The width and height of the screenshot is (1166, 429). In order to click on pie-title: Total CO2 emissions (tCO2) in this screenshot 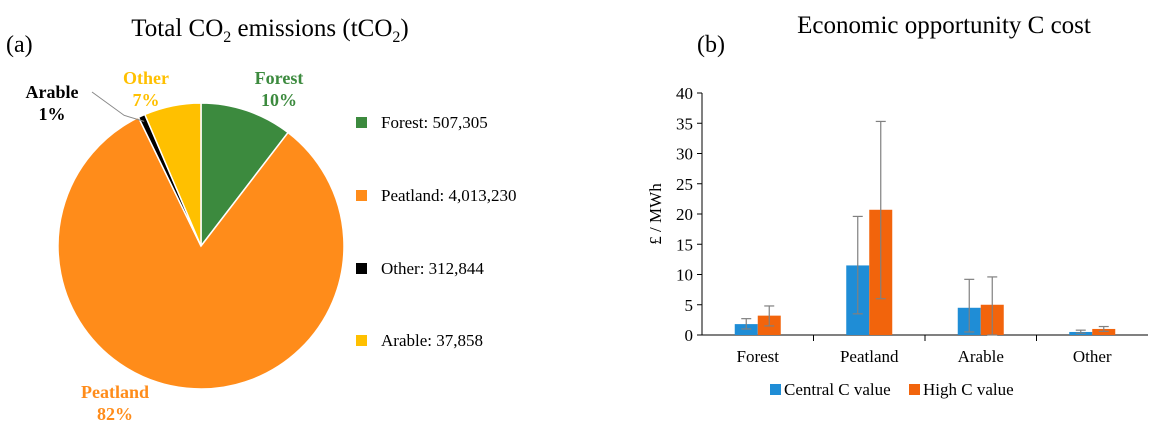, I will do `click(269, 30)`.